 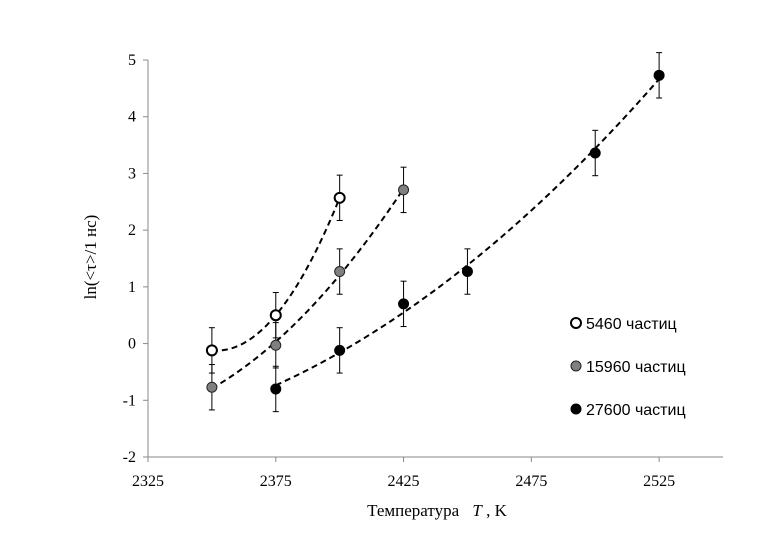 I want to click on y-axis-title: ln(<τ>/1 нс), so click(x=90, y=257).